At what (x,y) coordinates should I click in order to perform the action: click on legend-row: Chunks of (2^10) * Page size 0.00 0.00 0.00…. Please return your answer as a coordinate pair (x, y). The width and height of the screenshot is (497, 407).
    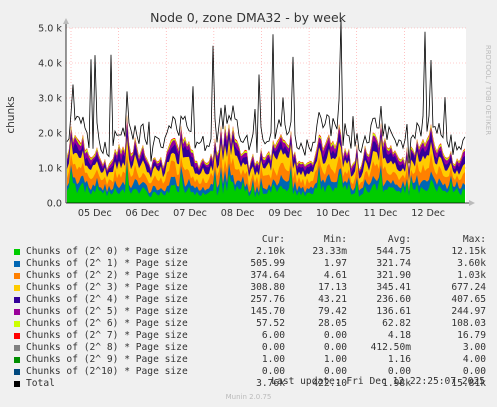
    Looking at the image, I should click on (254, 372).